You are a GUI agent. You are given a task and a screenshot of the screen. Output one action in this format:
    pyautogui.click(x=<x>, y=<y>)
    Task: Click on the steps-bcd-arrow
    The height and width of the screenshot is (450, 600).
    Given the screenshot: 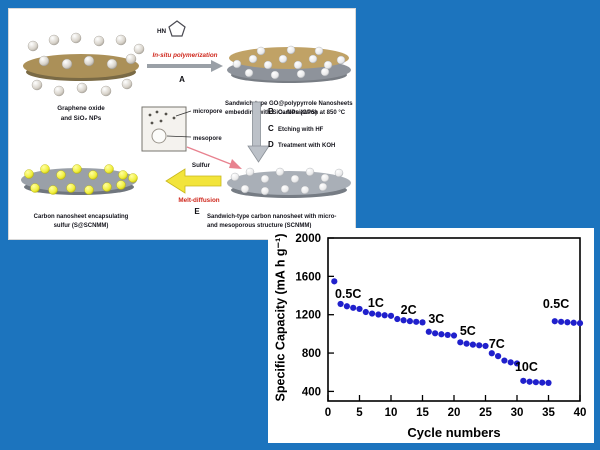 What is the action you would take?
    pyautogui.click(x=258, y=132)
    